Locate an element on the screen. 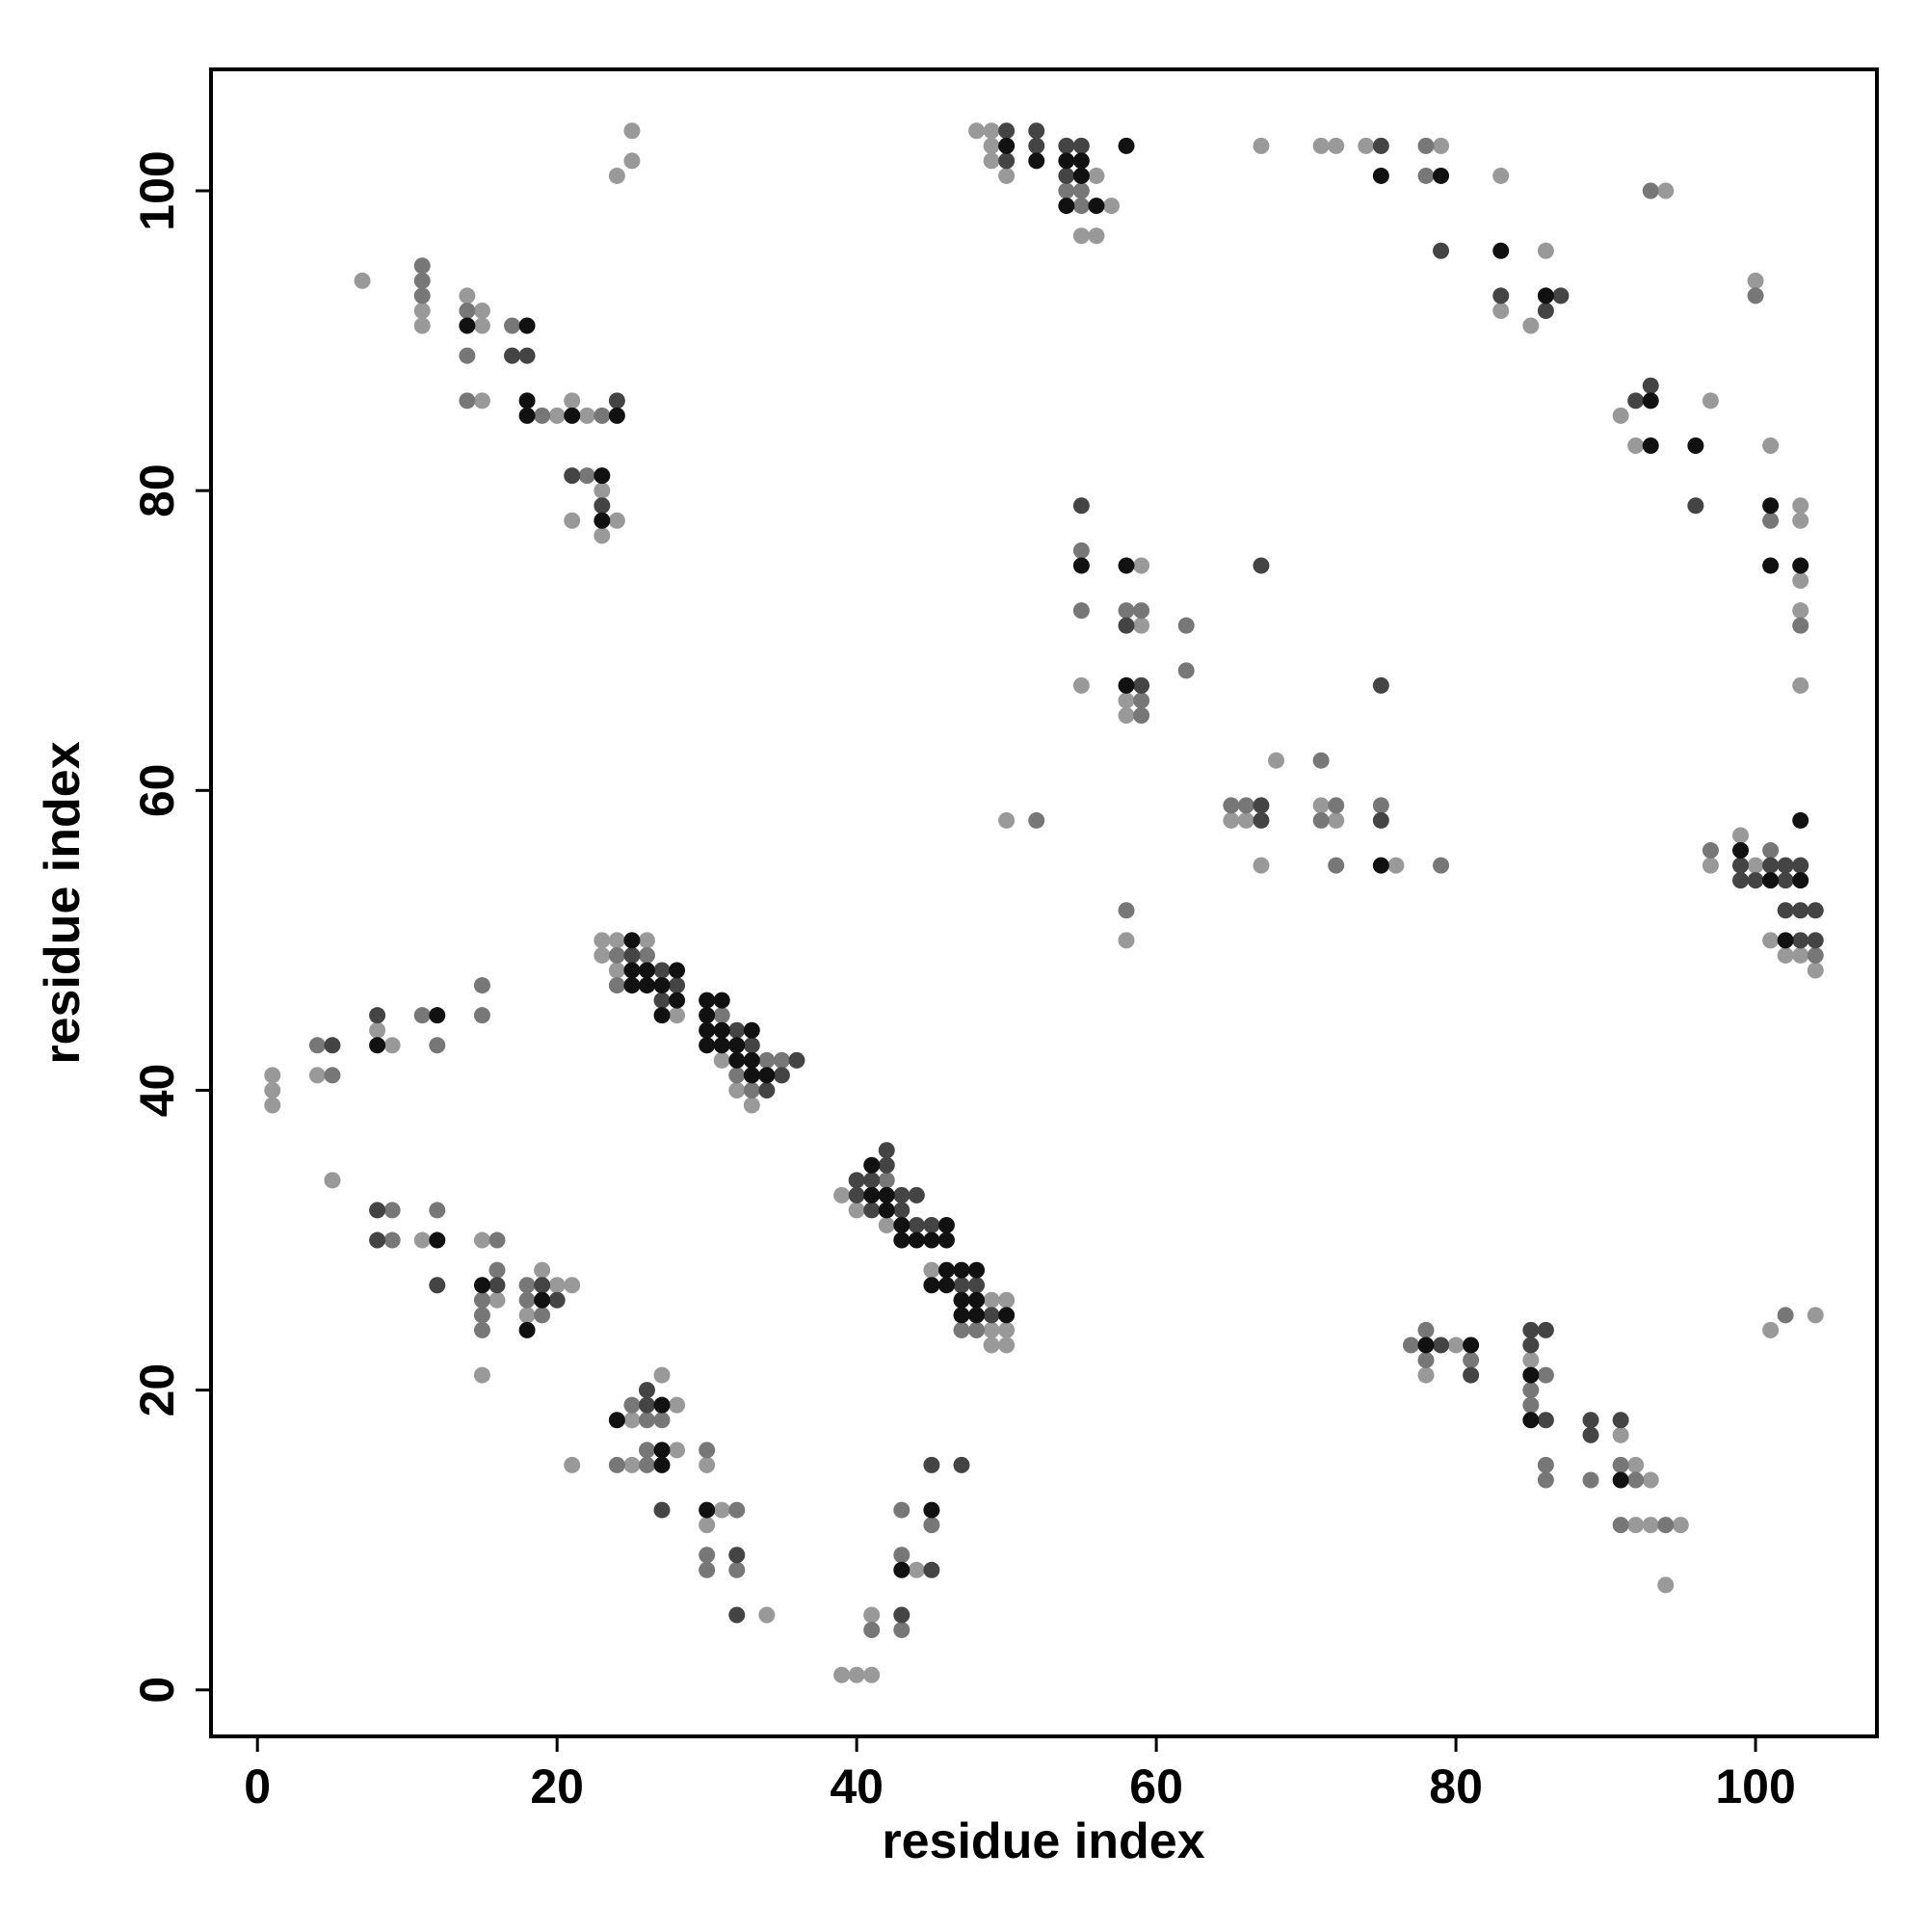 The height and width of the screenshot is (1932, 1927). x-tick-label: 80 is located at coordinates (1456, 1786).